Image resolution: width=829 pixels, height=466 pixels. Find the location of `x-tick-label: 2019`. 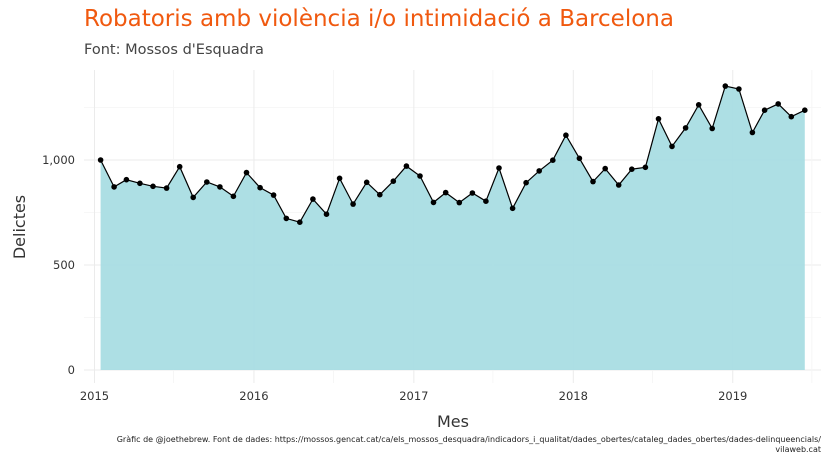

x-tick-label: 2019 is located at coordinates (732, 396).